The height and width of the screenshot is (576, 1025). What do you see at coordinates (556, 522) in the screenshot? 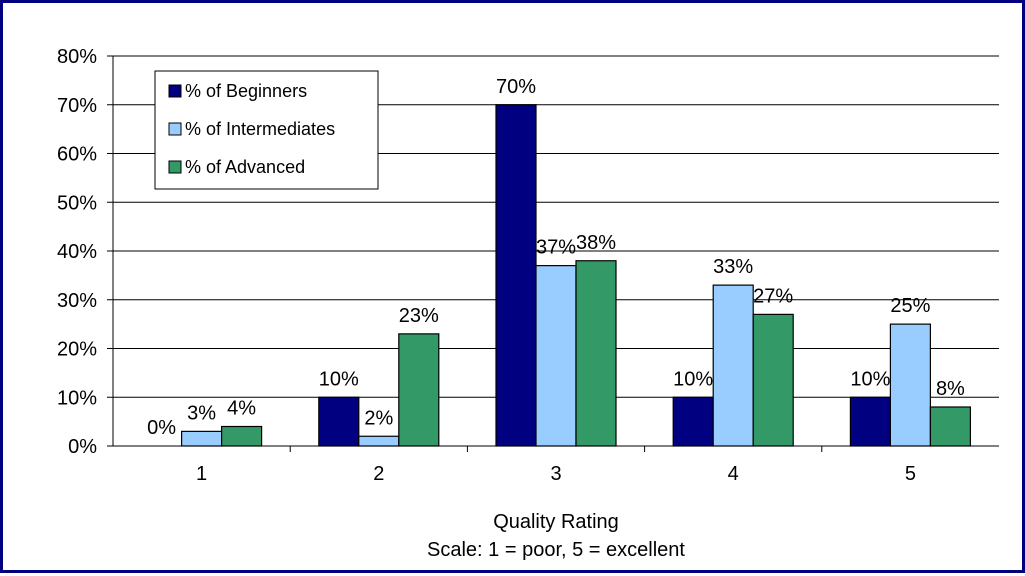
I see `x-axis-title: Quality Rating` at bounding box center [556, 522].